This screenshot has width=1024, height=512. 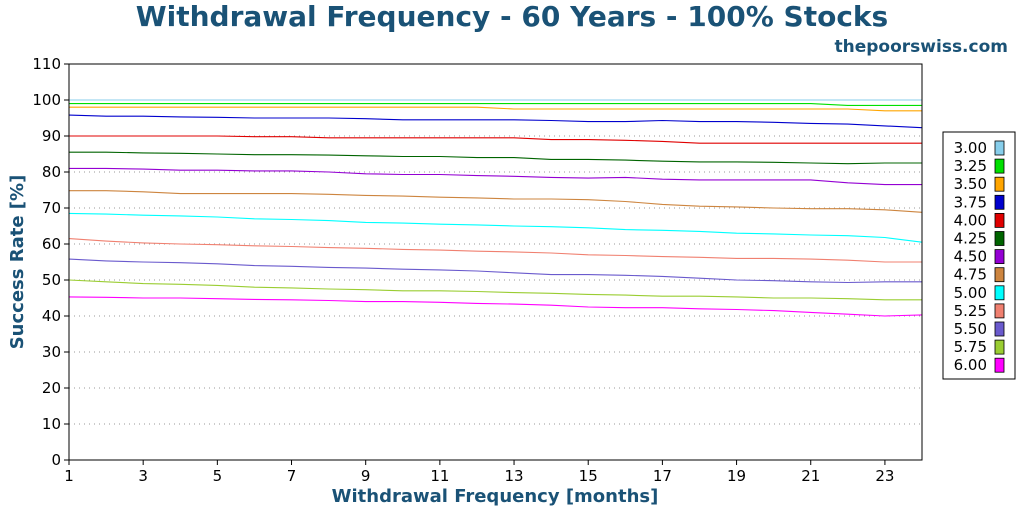 I want to click on y-tick-label: 10, so click(x=51, y=424).